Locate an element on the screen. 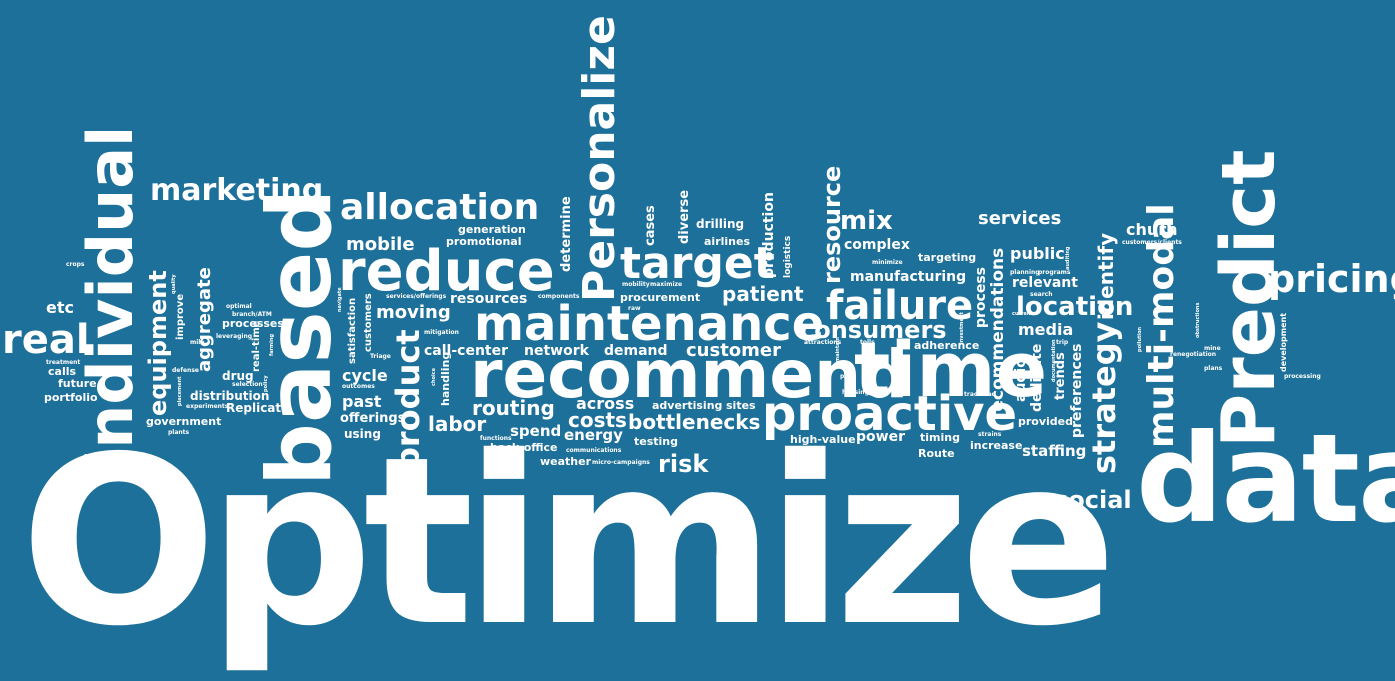  word-consumers: consumers is located at coordinates (873, 330).